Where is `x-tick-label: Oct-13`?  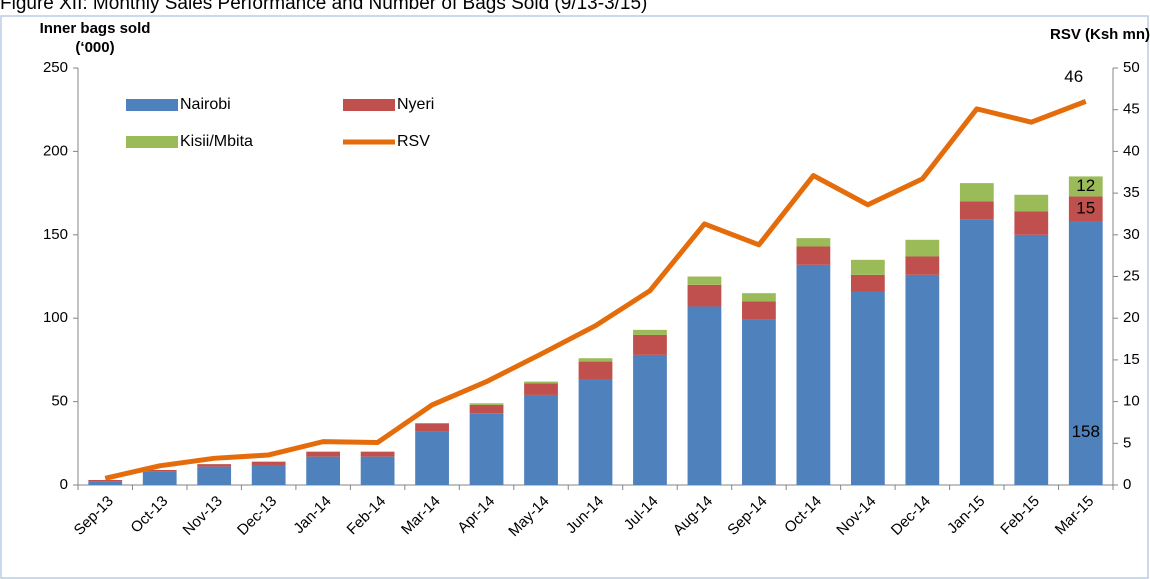
x-tick-label: Oct-13 is located at coordinates (149, 515).